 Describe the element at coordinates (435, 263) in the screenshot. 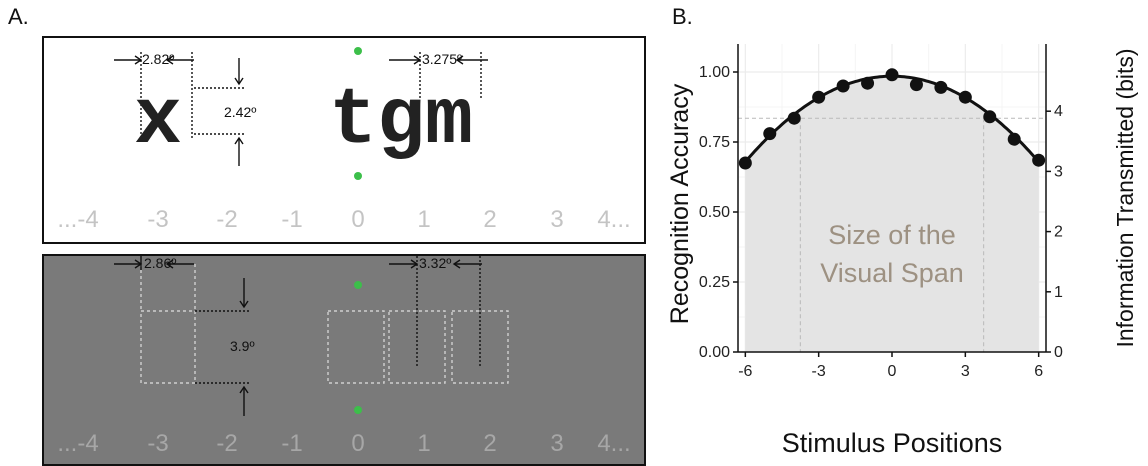

I see `box-spacing-label: 3.32º` at that location.